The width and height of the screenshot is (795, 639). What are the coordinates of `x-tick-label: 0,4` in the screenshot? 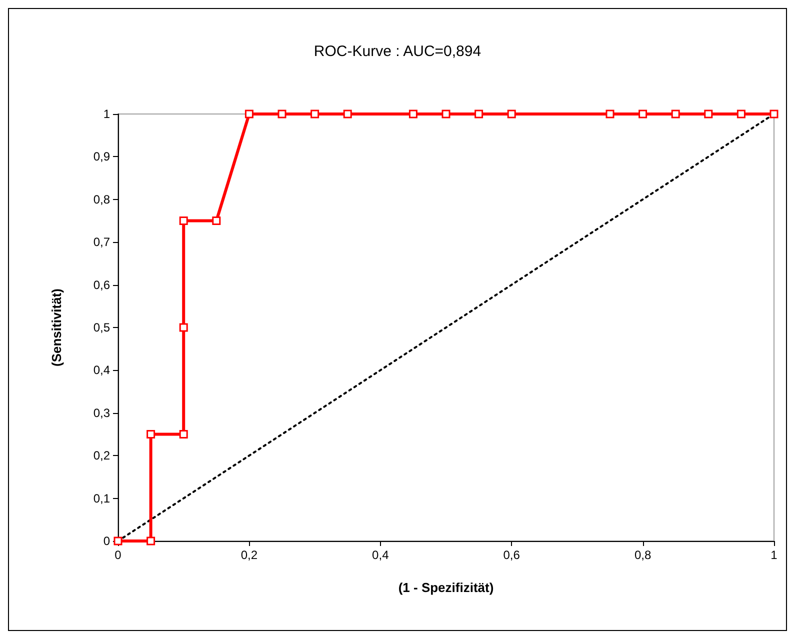 It's located at (381, 555).